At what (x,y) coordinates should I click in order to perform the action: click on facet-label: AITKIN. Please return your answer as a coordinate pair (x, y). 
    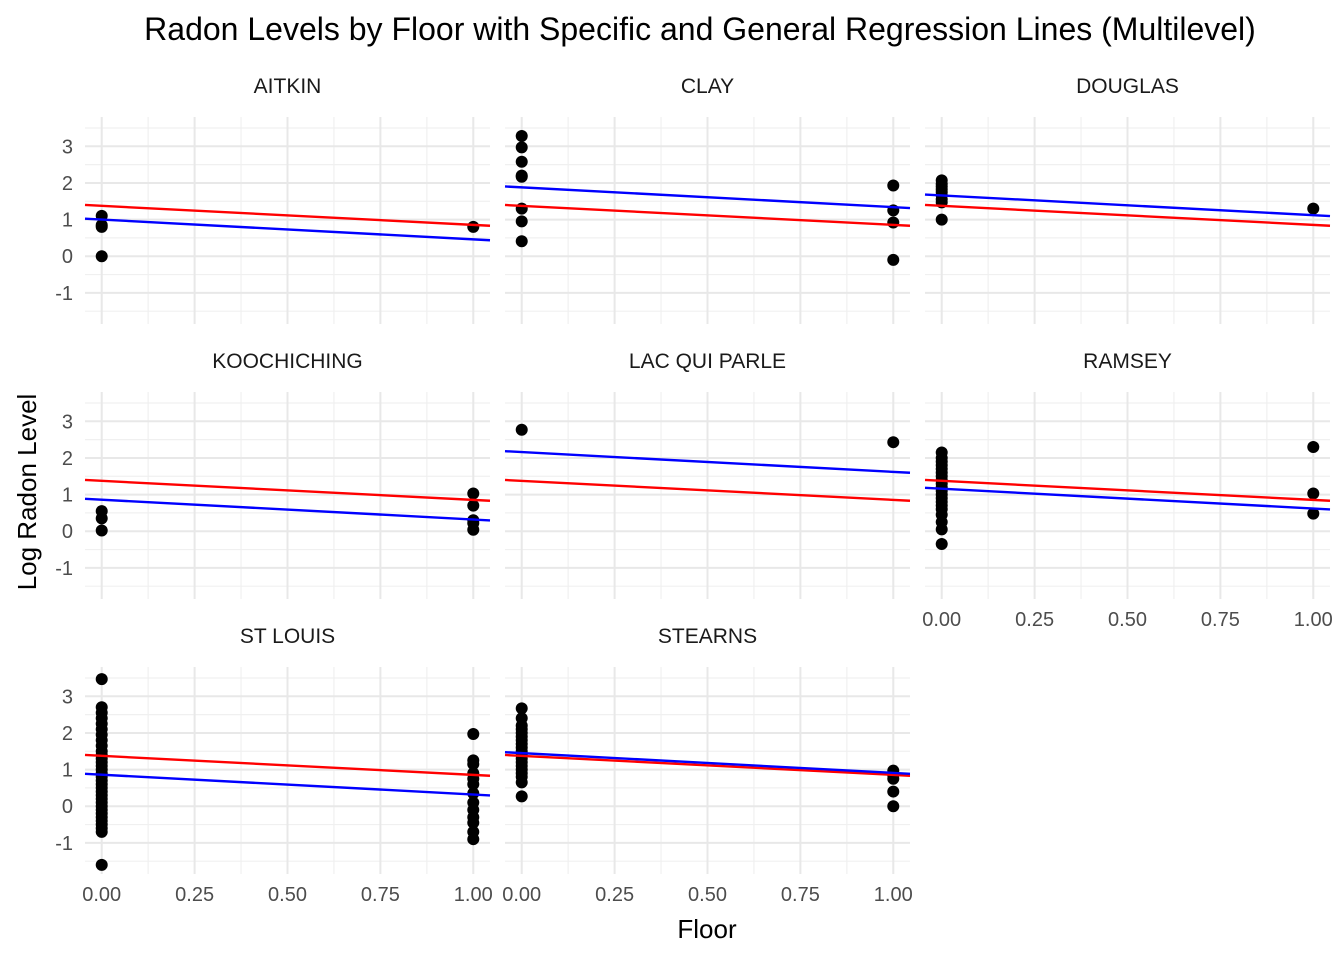
    Looking at the image, I should click on (288, 86).